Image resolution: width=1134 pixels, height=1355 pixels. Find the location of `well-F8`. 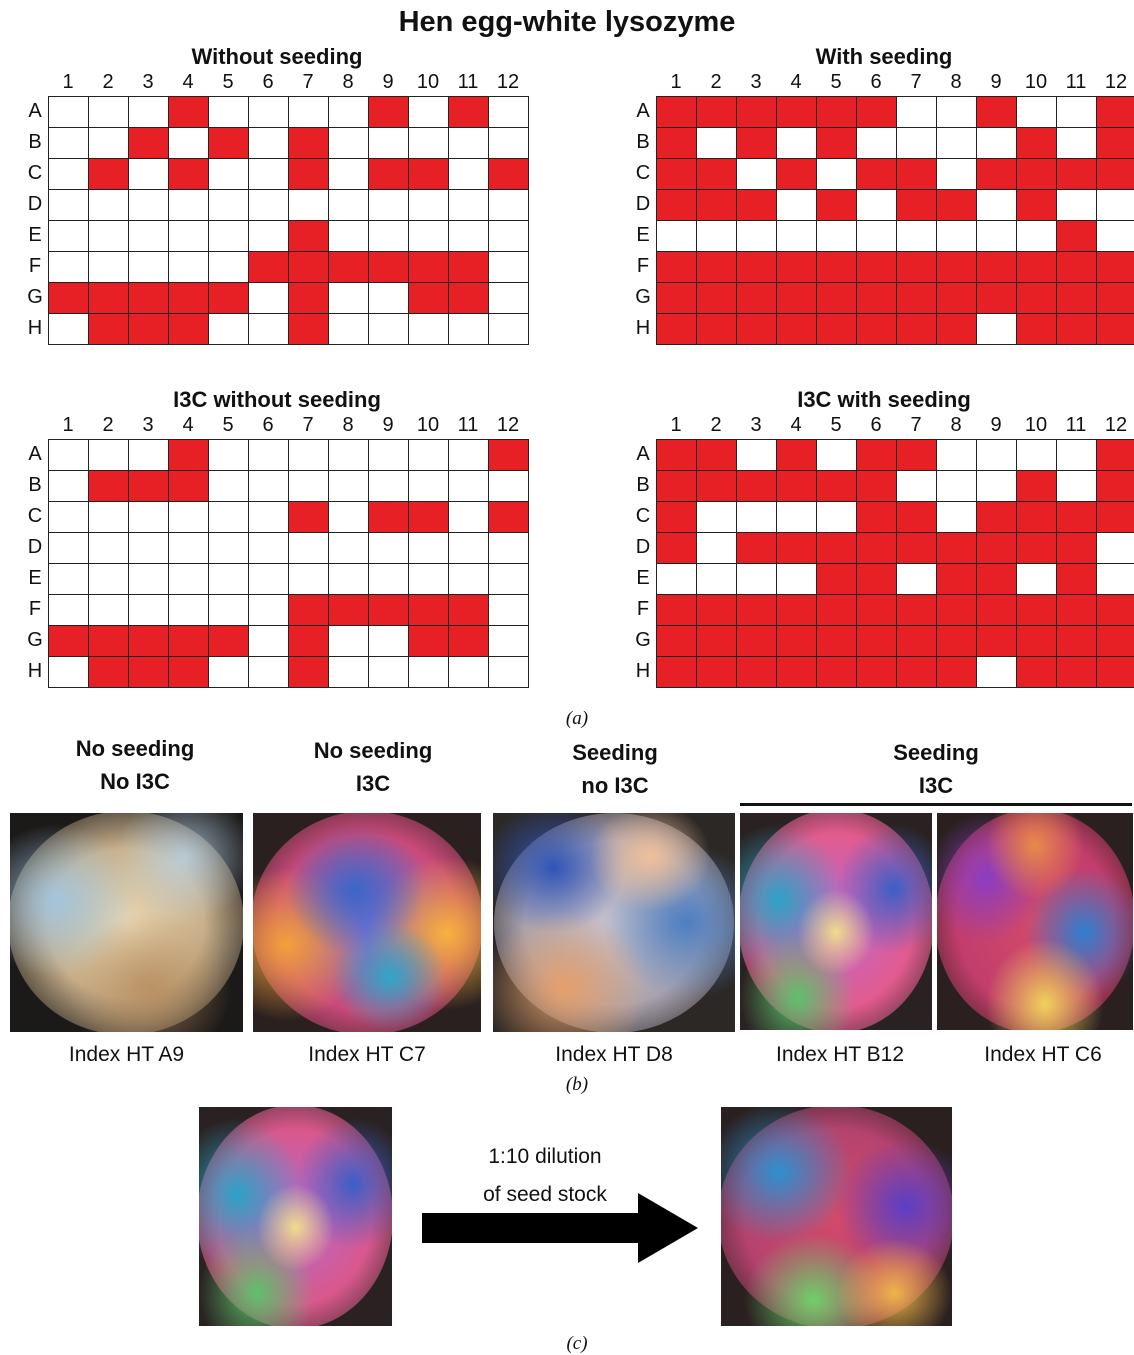

well-F8 is located at coordinates (349, 610).